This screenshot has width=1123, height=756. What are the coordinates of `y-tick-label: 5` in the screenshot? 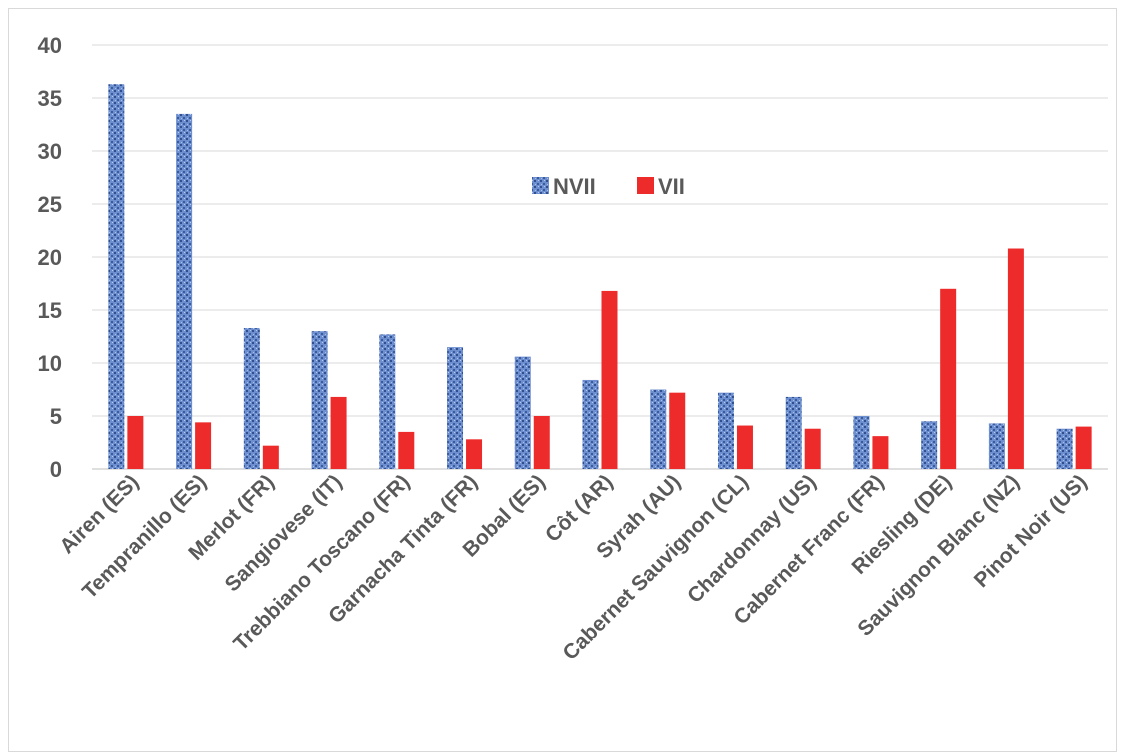 It's located at (56, 416).